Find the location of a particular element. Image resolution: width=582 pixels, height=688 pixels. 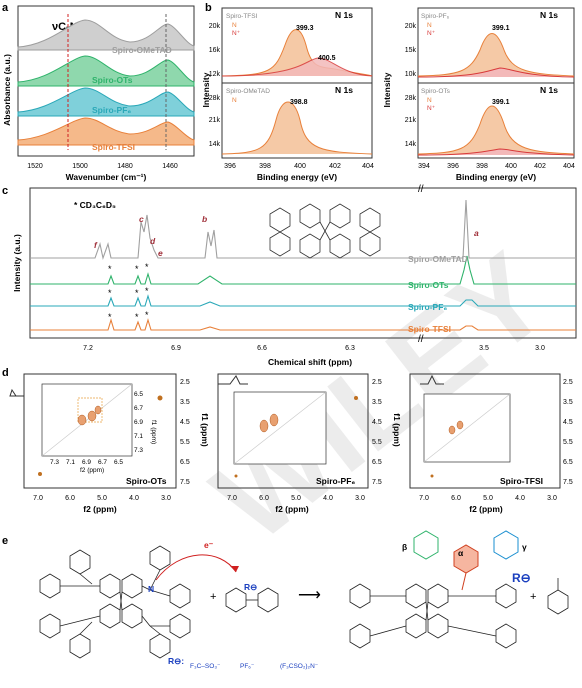

anion-ots: F₃C–SO₃⁻ is located at coordinates (205, 666).